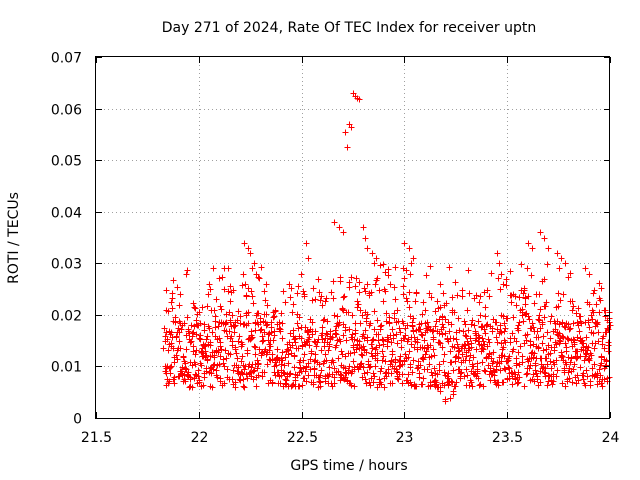  Describe the element at coordinates (66, 265) in the screenshot. I see `y-tick-label: 0.03` at that location.